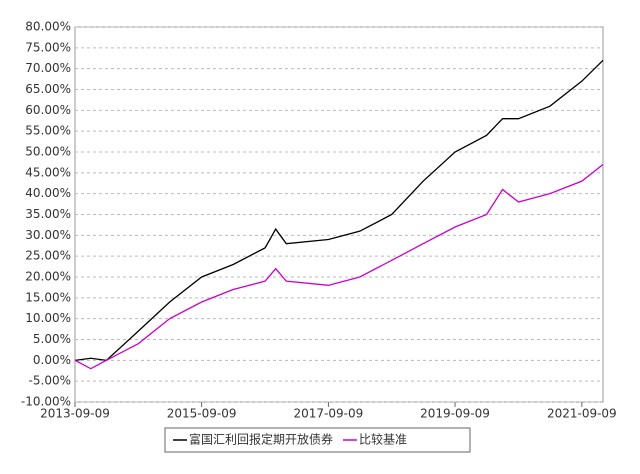 The width and height of the screenshot is (640, 474). Describe the element at coordinates (52, 339) in the screenshot. I see `y-tick-label: 5.00%` at that location.